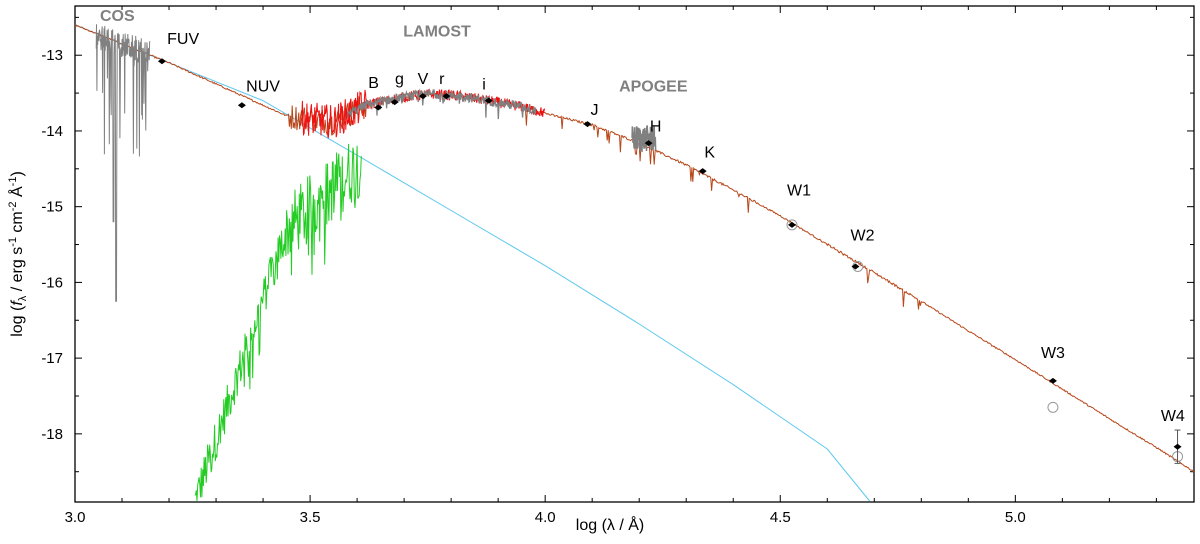 The height and width of the screenshot is (544, 1200). What do you see at coordinates (644, 139) in the screenshot?
I see `apogee-spectrum` at bounding box center [644, 139].